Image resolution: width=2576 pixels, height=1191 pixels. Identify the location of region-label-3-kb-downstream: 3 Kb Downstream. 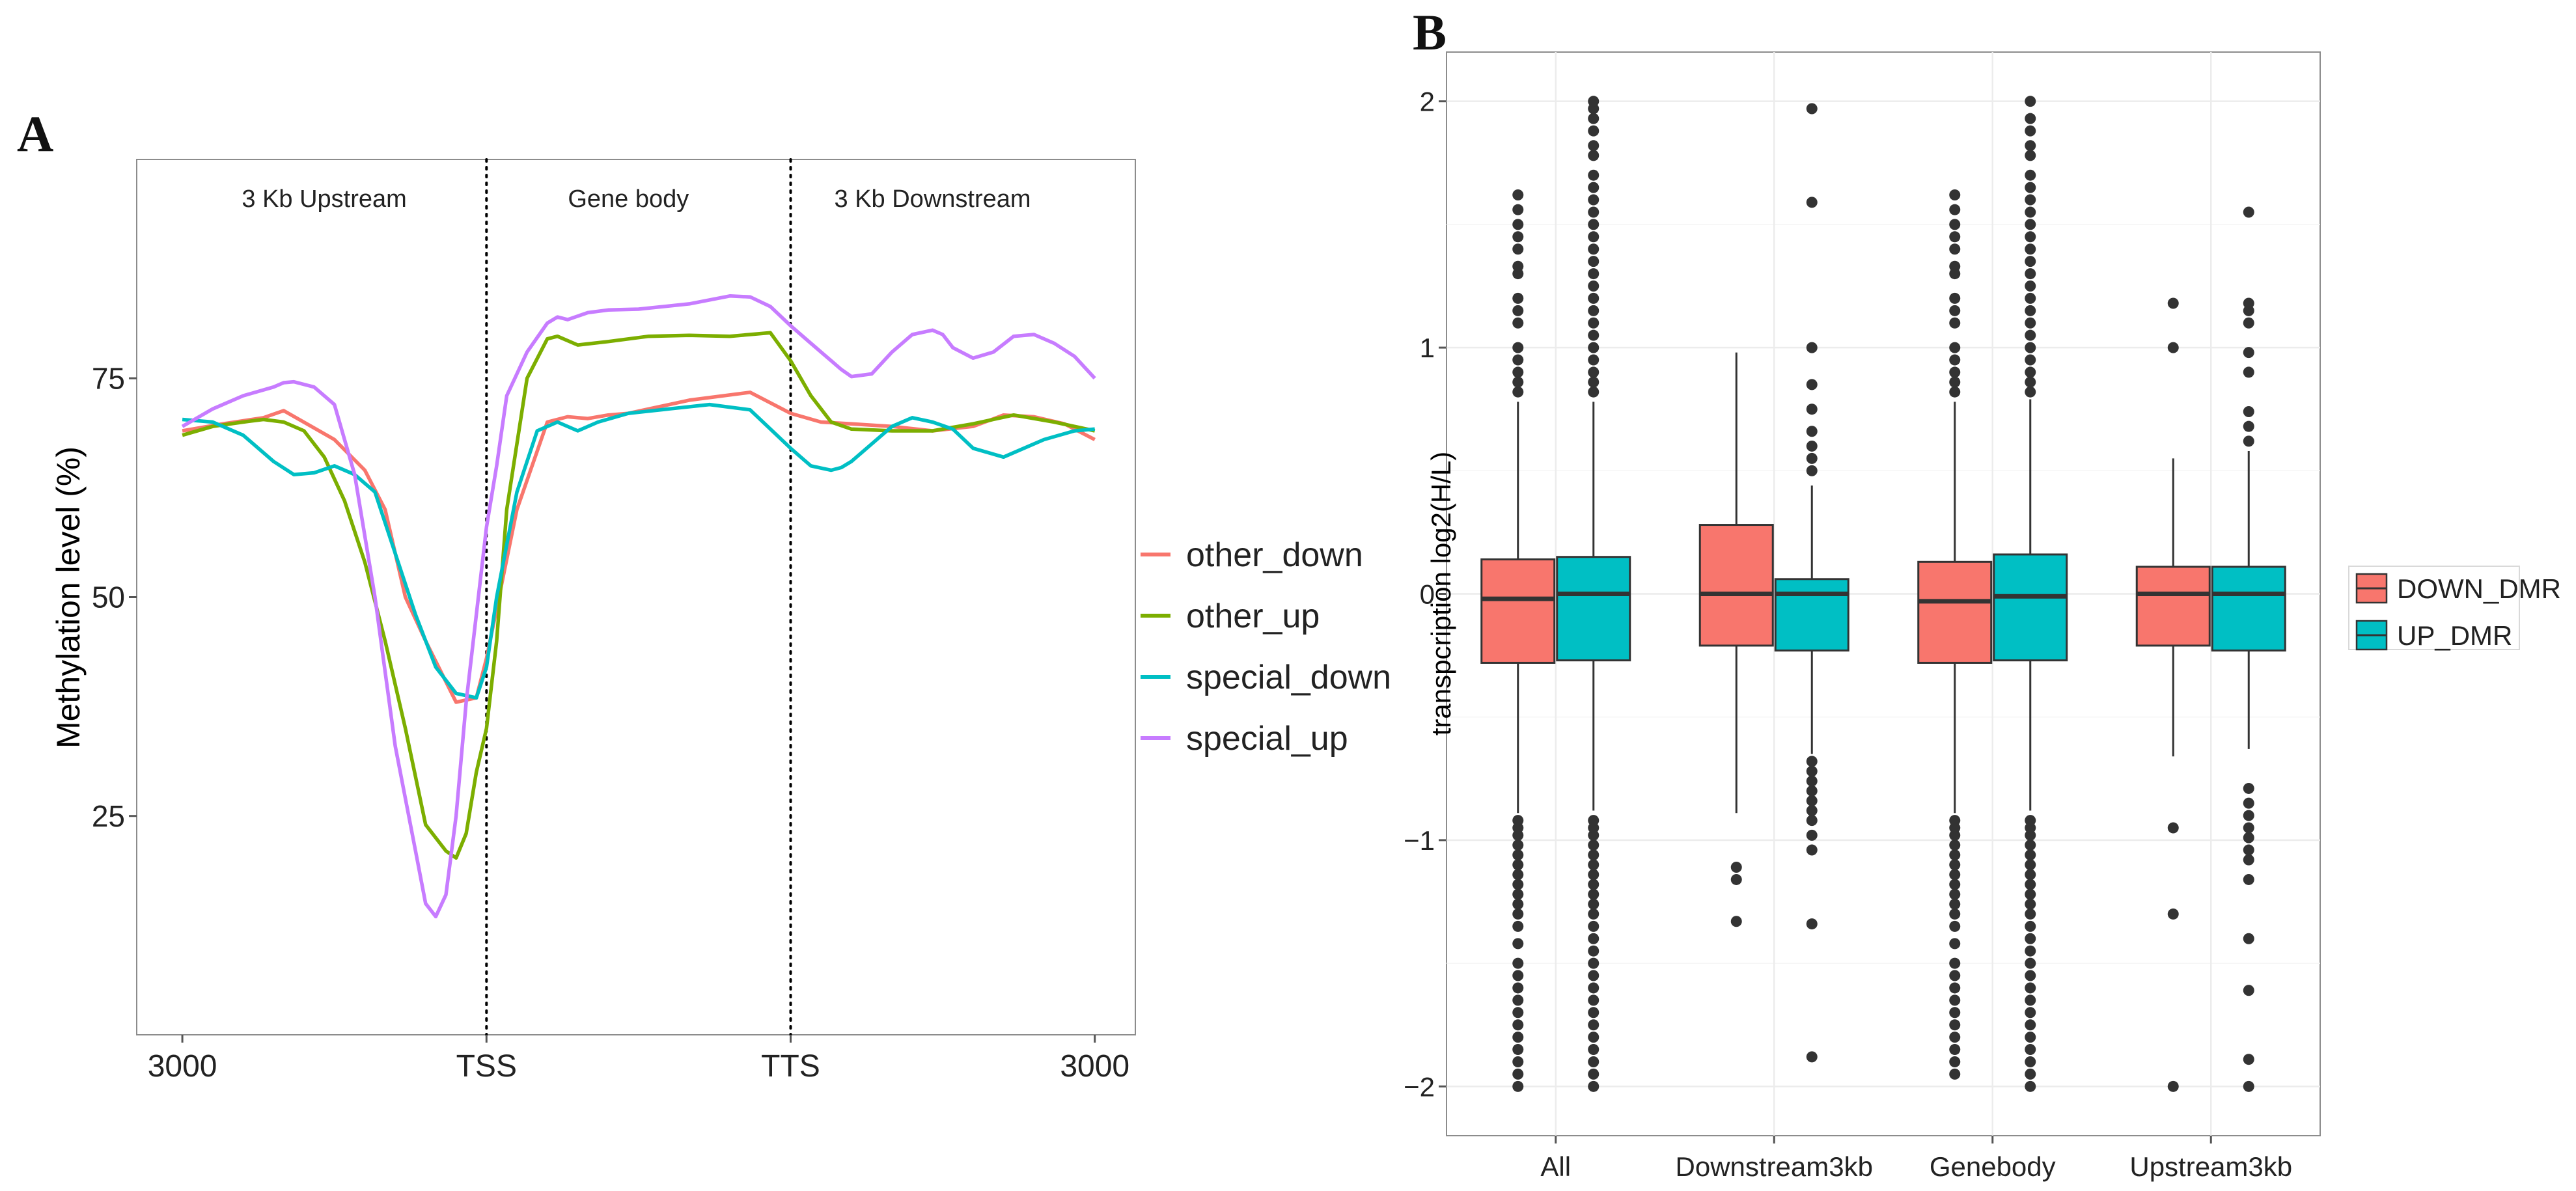
(933, 199).